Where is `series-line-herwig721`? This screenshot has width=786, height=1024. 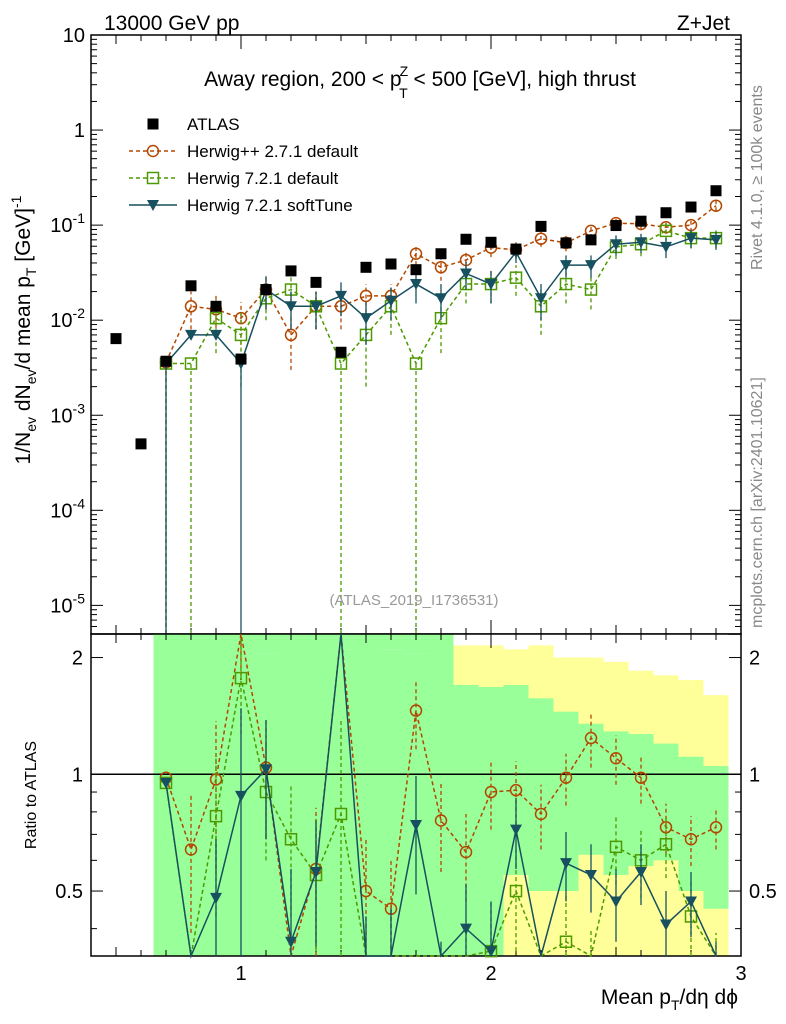
series-line-herwig721 is located at coordinates (441, 298).